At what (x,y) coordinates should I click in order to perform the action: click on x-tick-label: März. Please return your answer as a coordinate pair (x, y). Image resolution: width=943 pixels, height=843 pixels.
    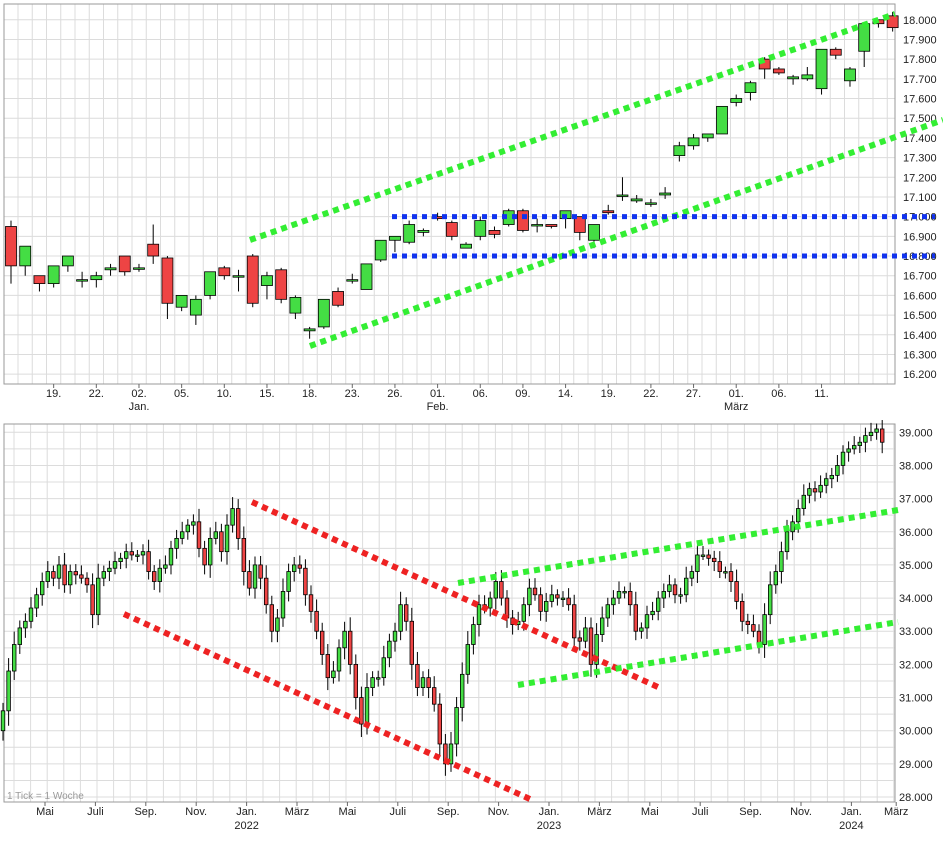
    Looking at the image, I should click on (896, 812).